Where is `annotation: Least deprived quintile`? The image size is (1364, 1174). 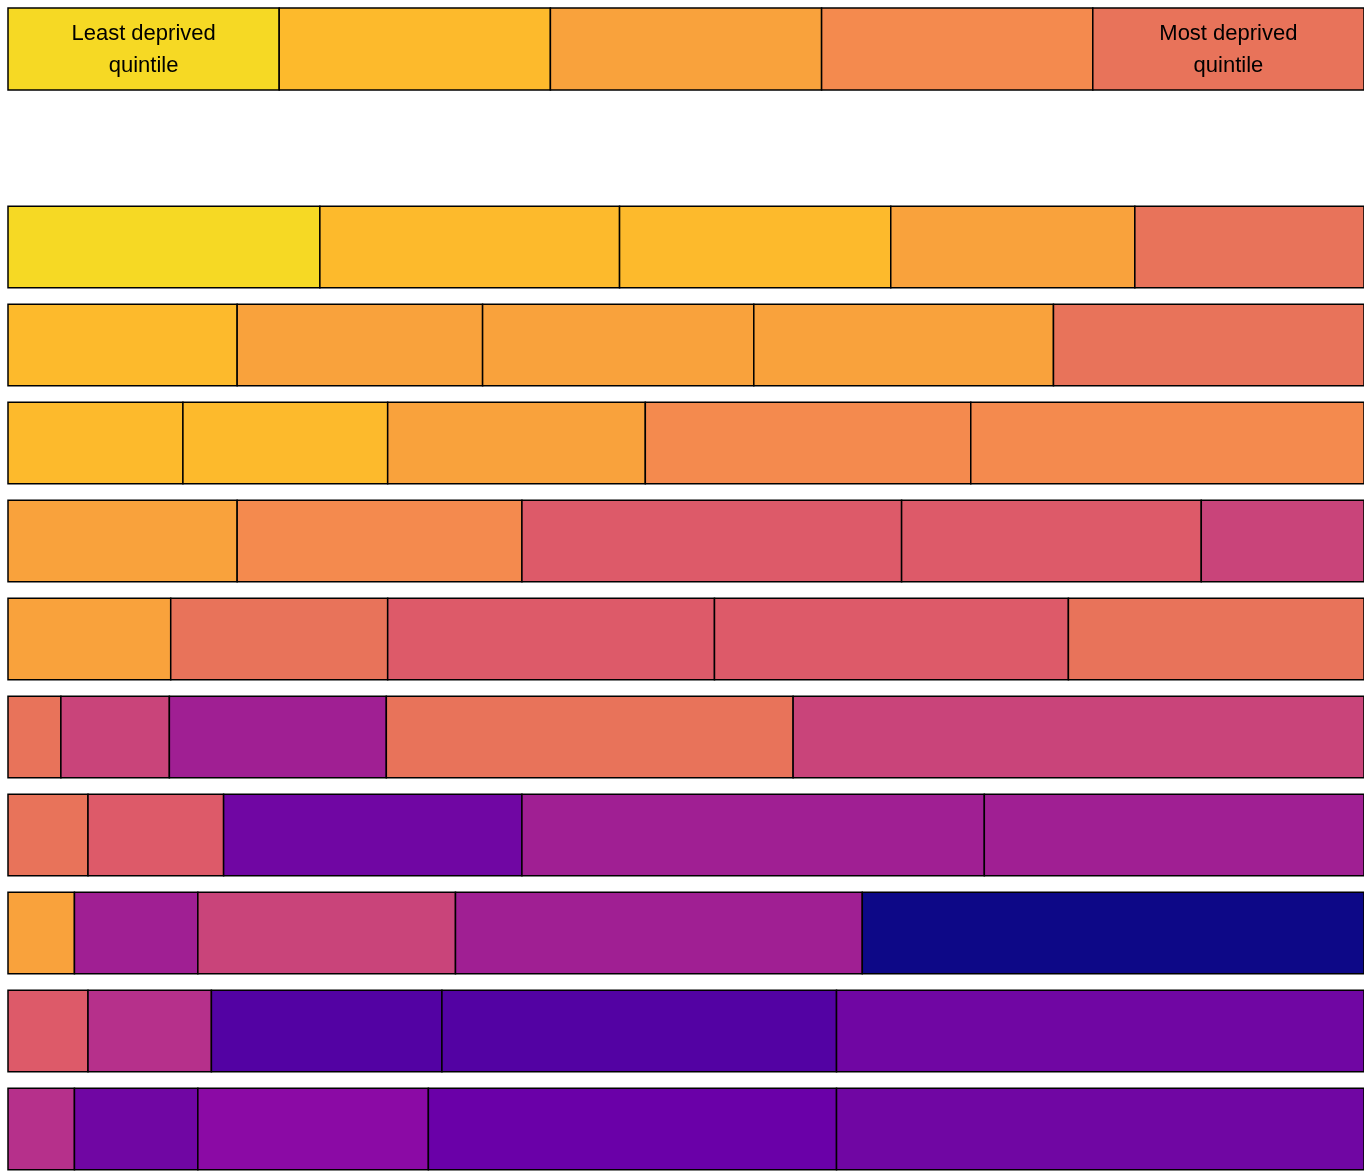
annotation: Least deprived quintile is located at coordinates (143, 48).